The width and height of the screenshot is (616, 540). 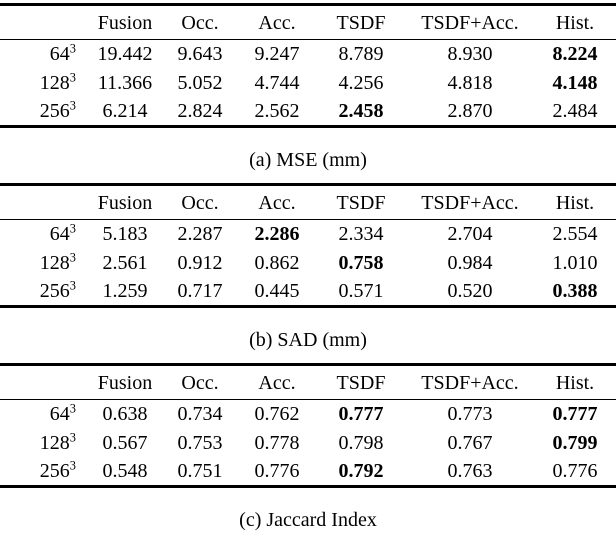 I want to click on value-cell: 0.571, so click(x=361, y=291).